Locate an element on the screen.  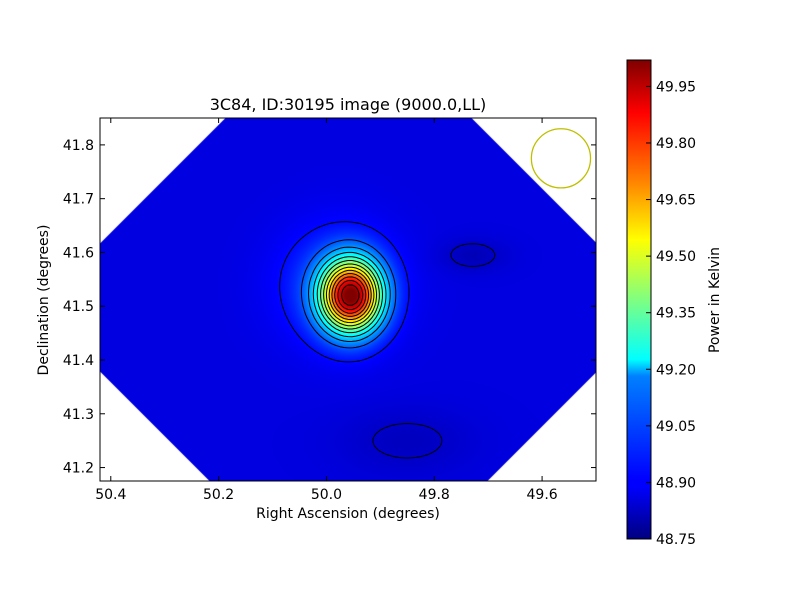
colorbar-tick-label: 49.80 is located at coordinates (676, 144).